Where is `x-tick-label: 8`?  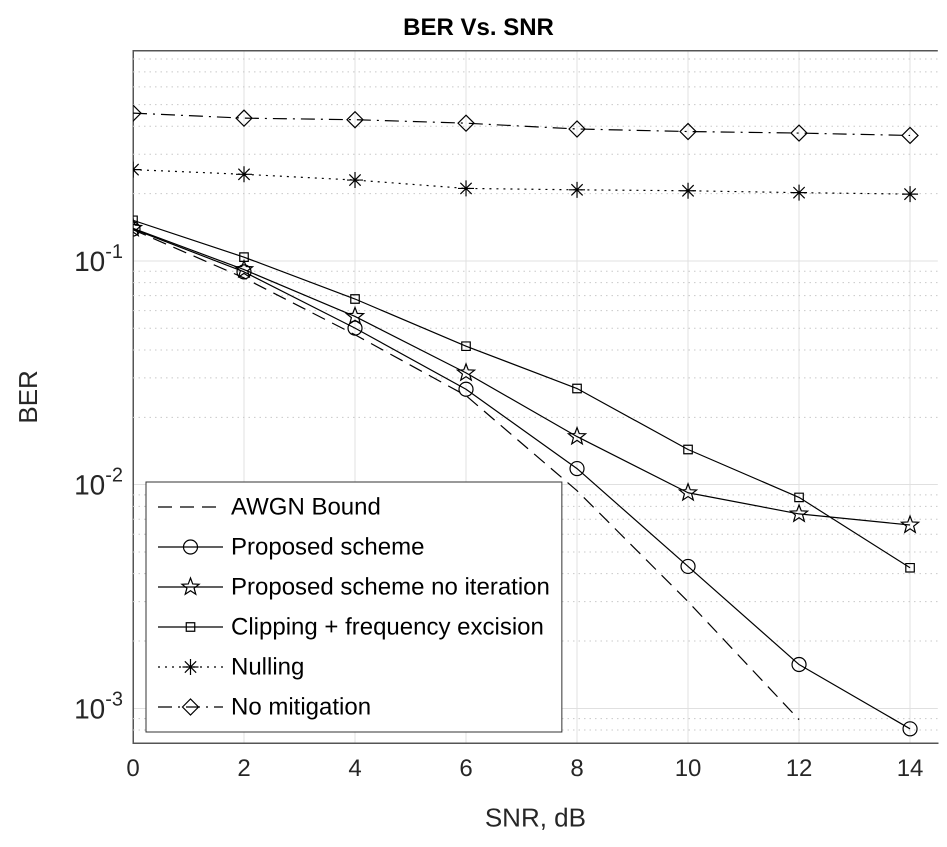 x-tick-label: 8 is located at coordinates (577, 768).